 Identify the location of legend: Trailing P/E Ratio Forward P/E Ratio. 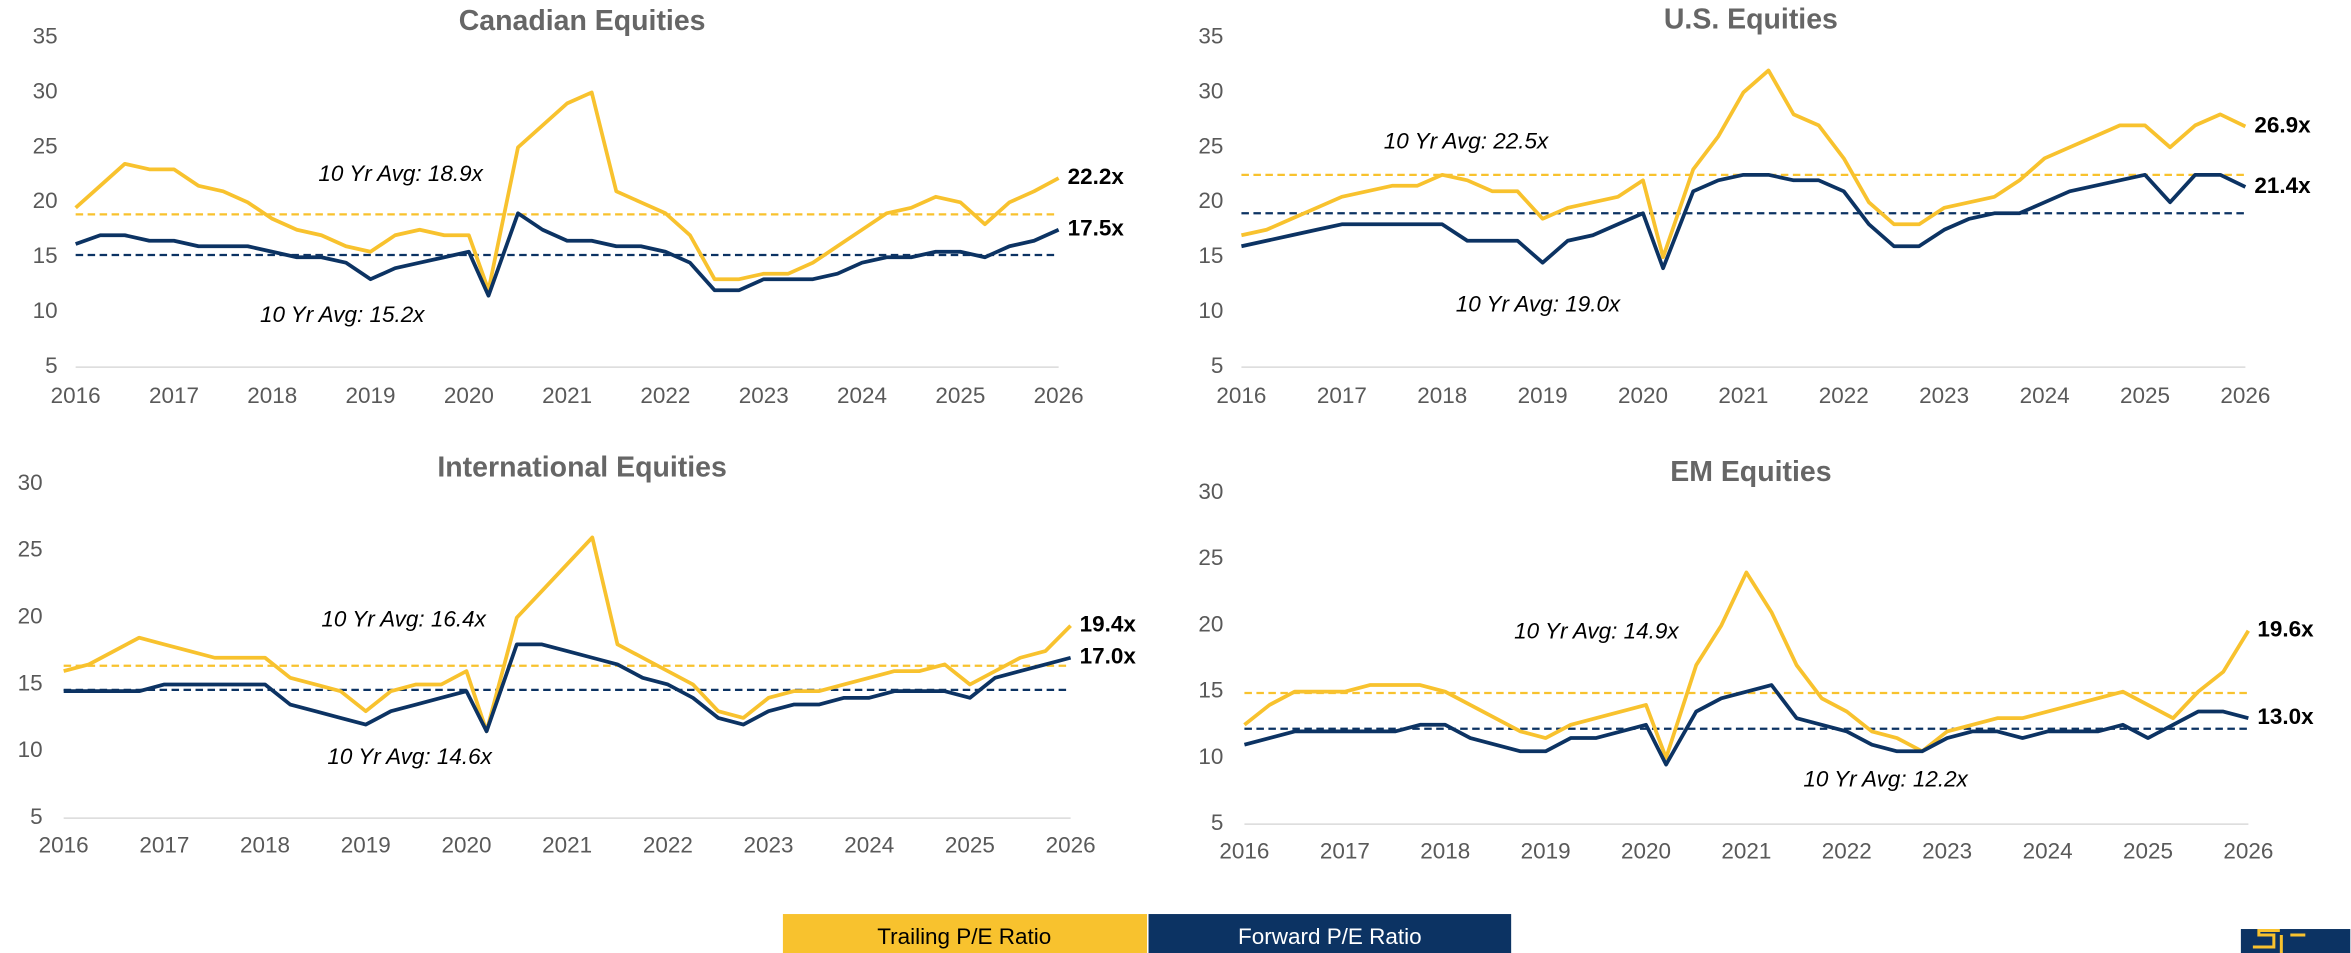
(1147, 933).